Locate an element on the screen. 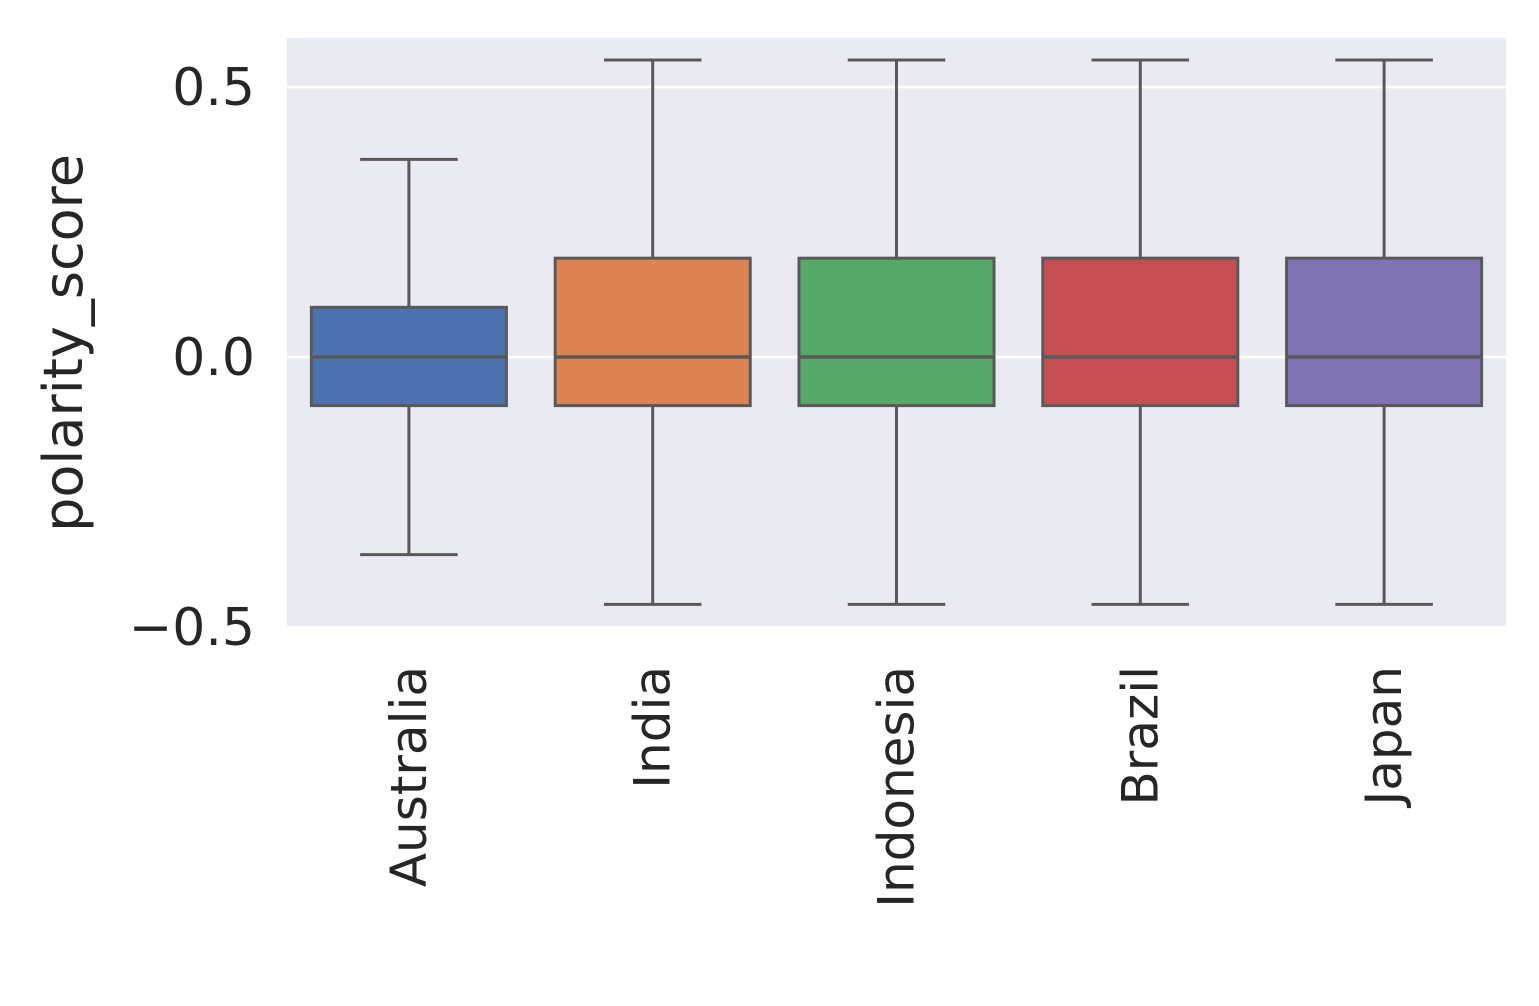 The width and height of the screenshot is (1539, 1006). box-indonesia is located at coordinates (896, 332).